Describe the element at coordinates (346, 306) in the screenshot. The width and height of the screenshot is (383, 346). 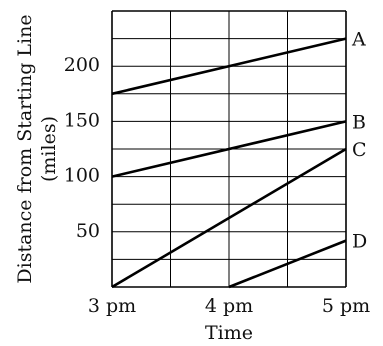
I see `x-tick-label-5-pm: 5 pm` at that location.